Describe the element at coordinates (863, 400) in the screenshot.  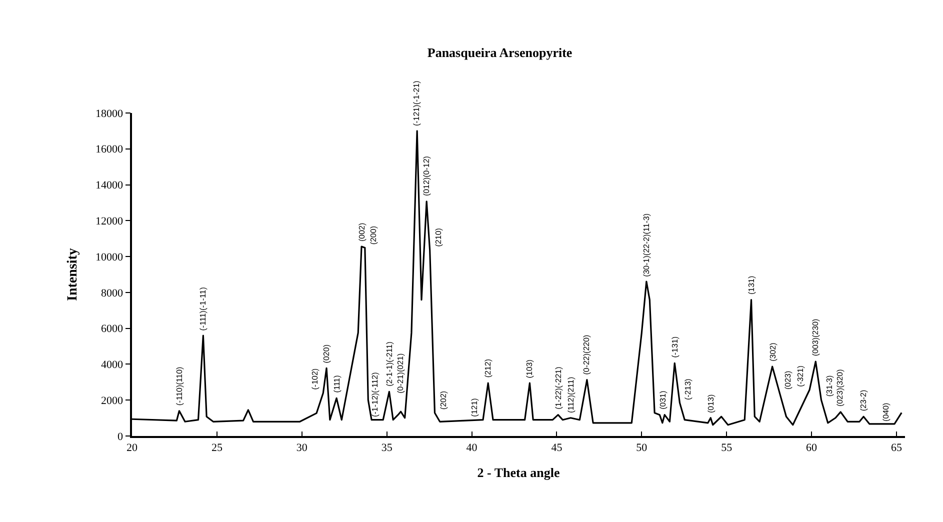
I see `annotation: (23-2)` at that location.